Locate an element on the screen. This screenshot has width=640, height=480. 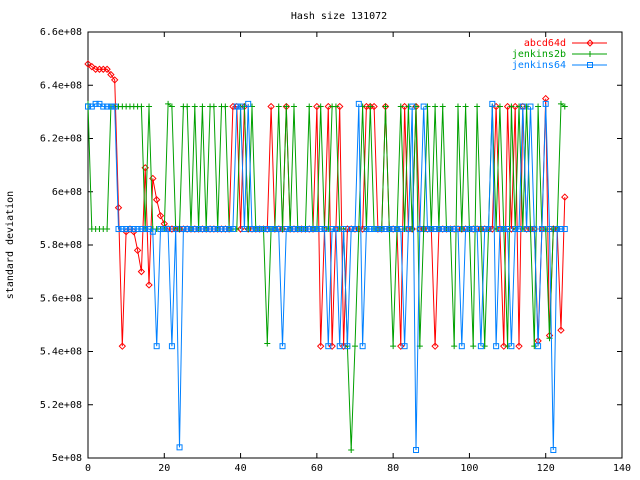
y-tick-label: 5e+08 is located at coordinates (67, 458).